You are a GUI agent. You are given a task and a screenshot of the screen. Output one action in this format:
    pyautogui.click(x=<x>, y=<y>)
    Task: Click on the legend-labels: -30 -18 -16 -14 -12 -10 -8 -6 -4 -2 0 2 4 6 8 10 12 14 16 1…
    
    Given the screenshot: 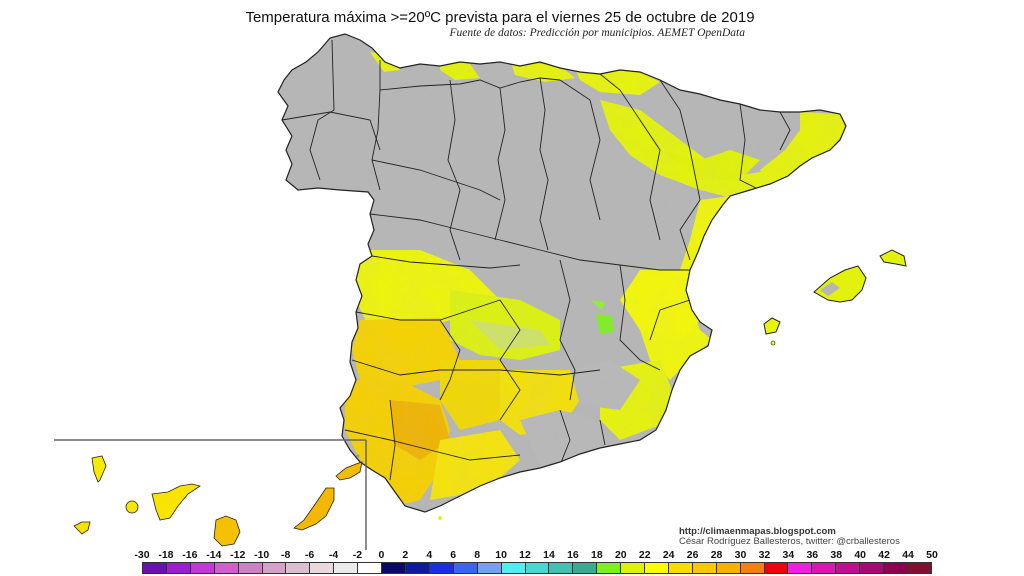 What is the action you would take?
    pyautogui.click(x=535, y=555)
    